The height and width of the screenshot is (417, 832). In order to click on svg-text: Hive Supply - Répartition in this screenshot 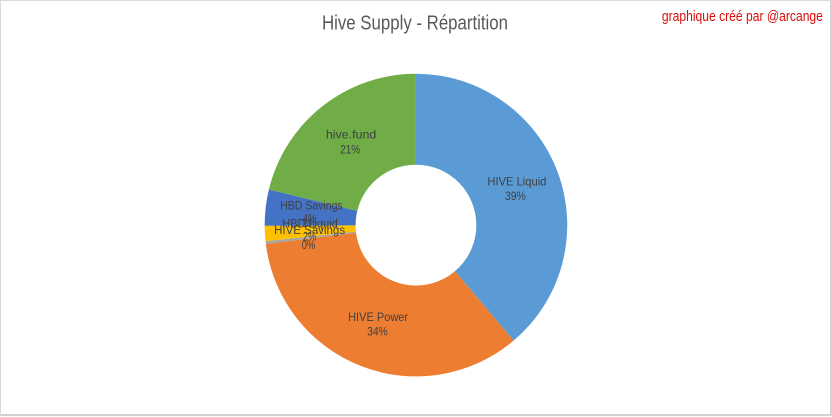, I will do `click(415, 23)`.